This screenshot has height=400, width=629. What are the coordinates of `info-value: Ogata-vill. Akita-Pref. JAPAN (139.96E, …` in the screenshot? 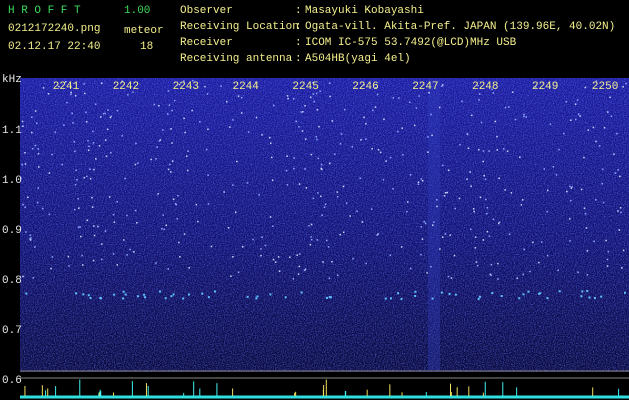 It's located at (460, 27).